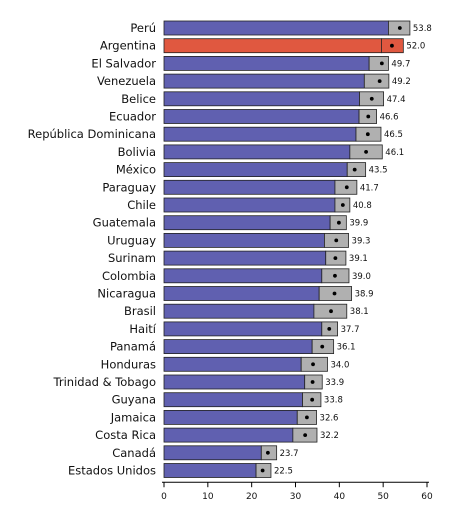 The height and width of the screenshot is (512, 450). Describe the element at coordinates (400, 64) in the screenshot. I see `value-label-2: 49.7` at that location.